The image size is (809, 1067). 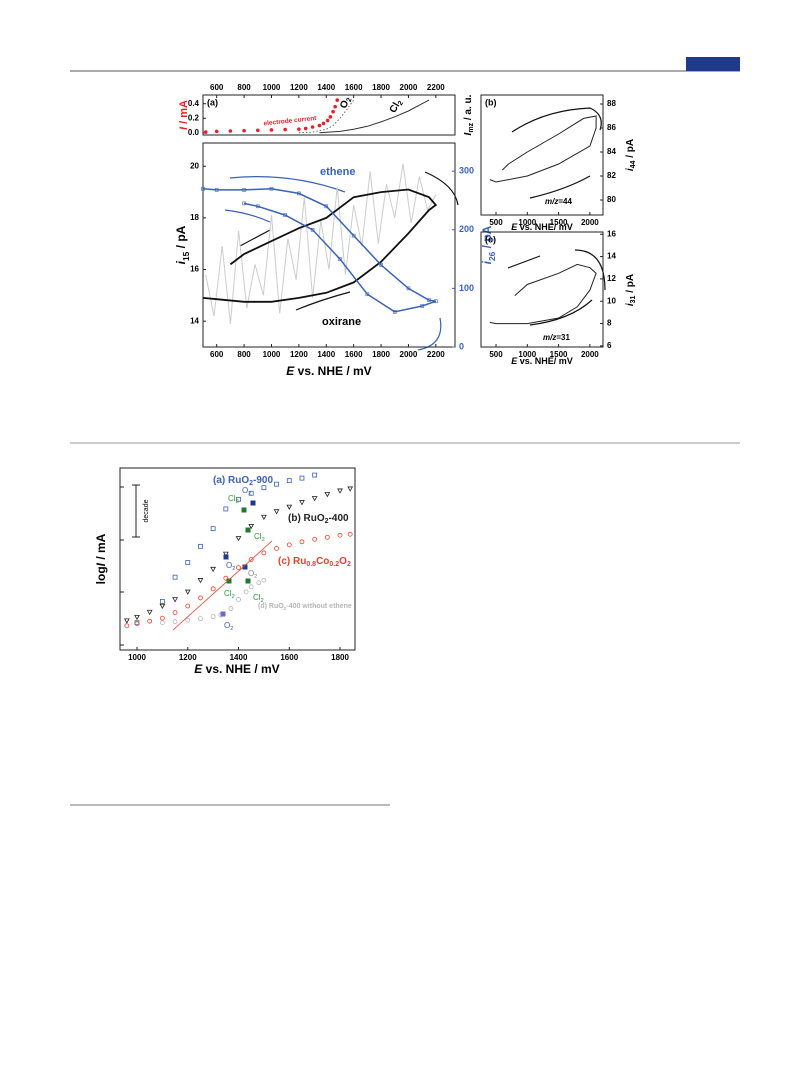 What do you see at coordinates (318, 519) in the screenshot?
I see `series-label: (b) RuO2-400` at bounding box center [318, 519].